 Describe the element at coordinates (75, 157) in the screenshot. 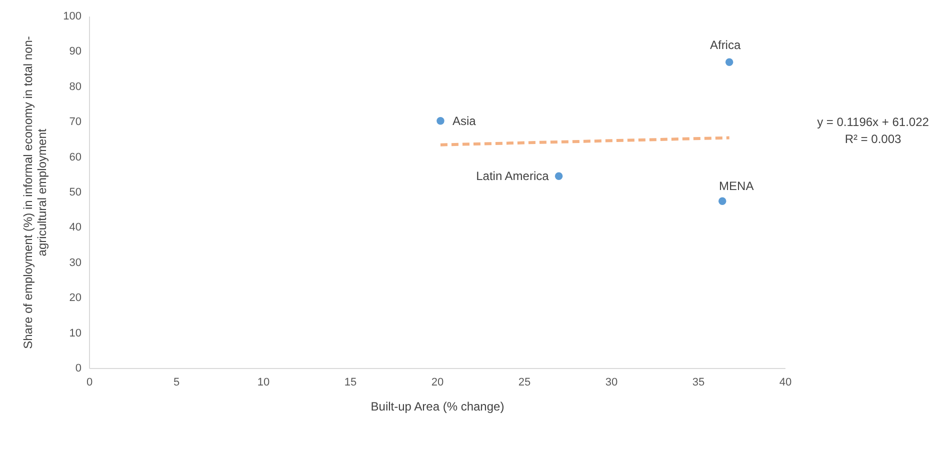

I see `y-tick-label: 60` at that location.